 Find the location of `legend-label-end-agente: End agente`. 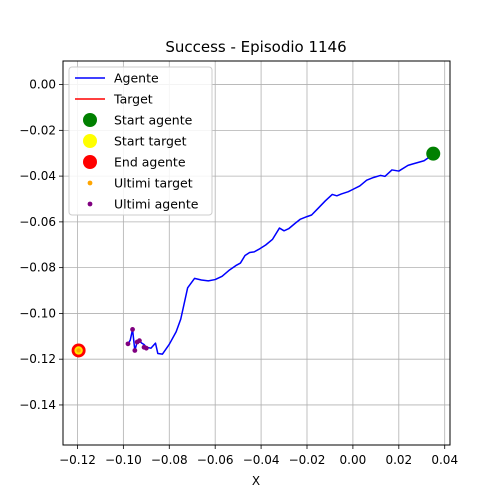

legend-label-end-agente: End agente is located at coordinates (150, 162).